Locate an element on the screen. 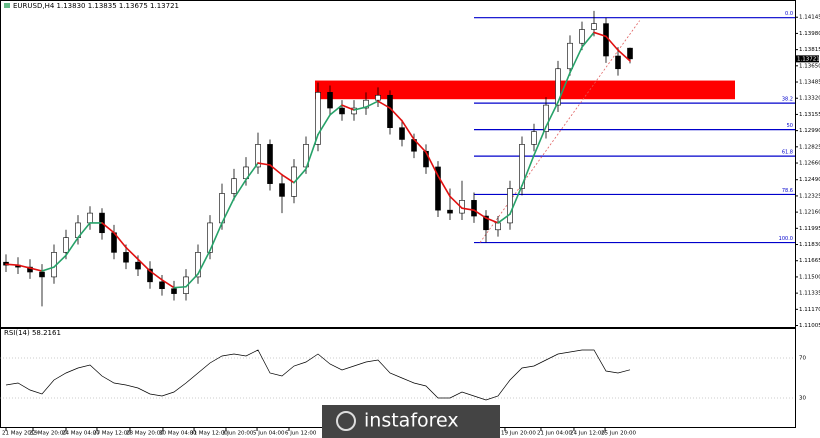 The height and width of the screenshot is (438, 820). fib-label: 61.8 is located at coordinates (787, 153).